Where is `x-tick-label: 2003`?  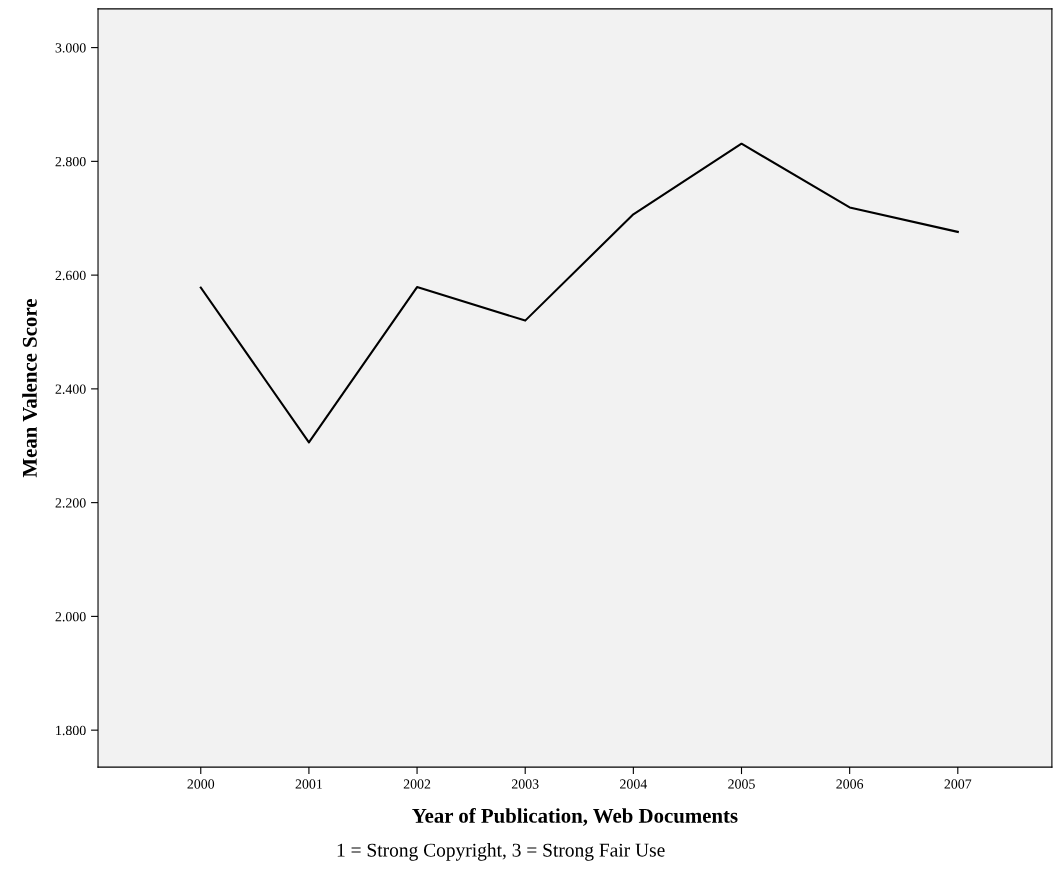 x-tick-label: 2003 is located at coordinates (525, 784).